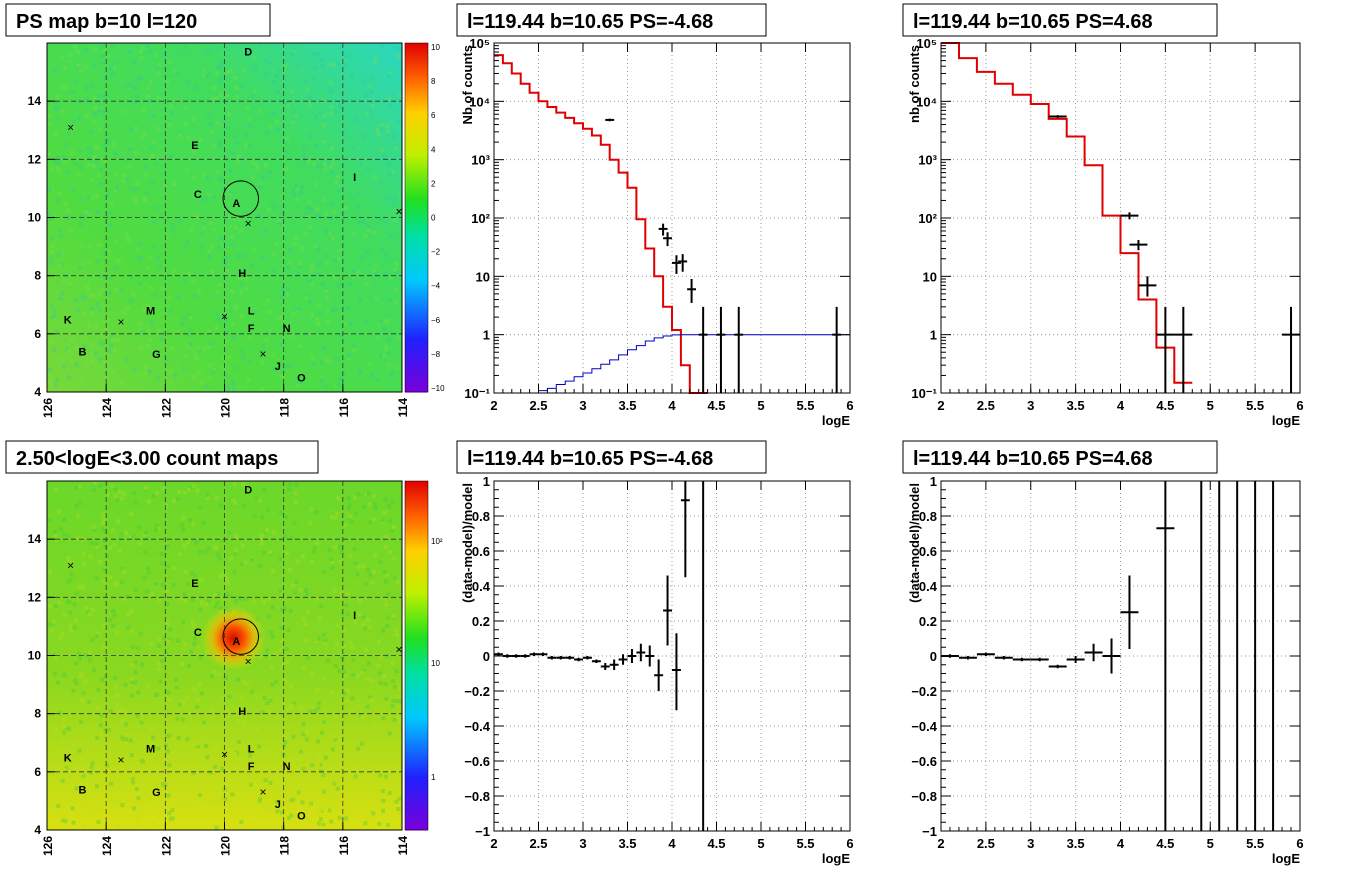 Image resolution: width=1348 pixels, height=880 pixels. Describe the element at coordinates (805, 843) in the screenshot. I see `x-tick-label: 5.5` at that location.